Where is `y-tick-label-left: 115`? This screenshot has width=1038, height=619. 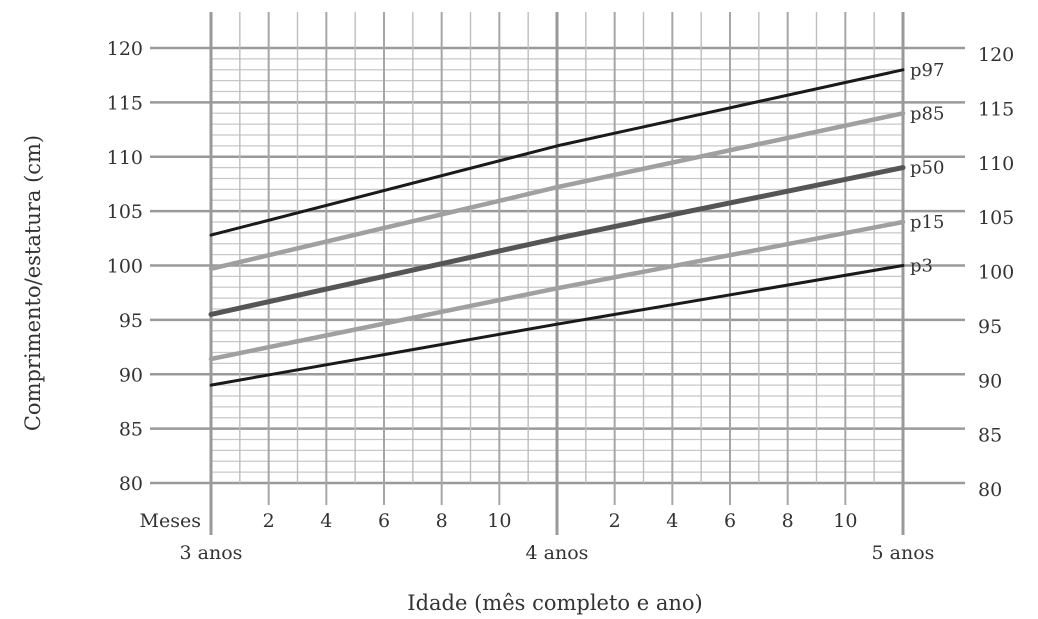 y-tick-label-left: 115 is located at coordinates (125, 103).